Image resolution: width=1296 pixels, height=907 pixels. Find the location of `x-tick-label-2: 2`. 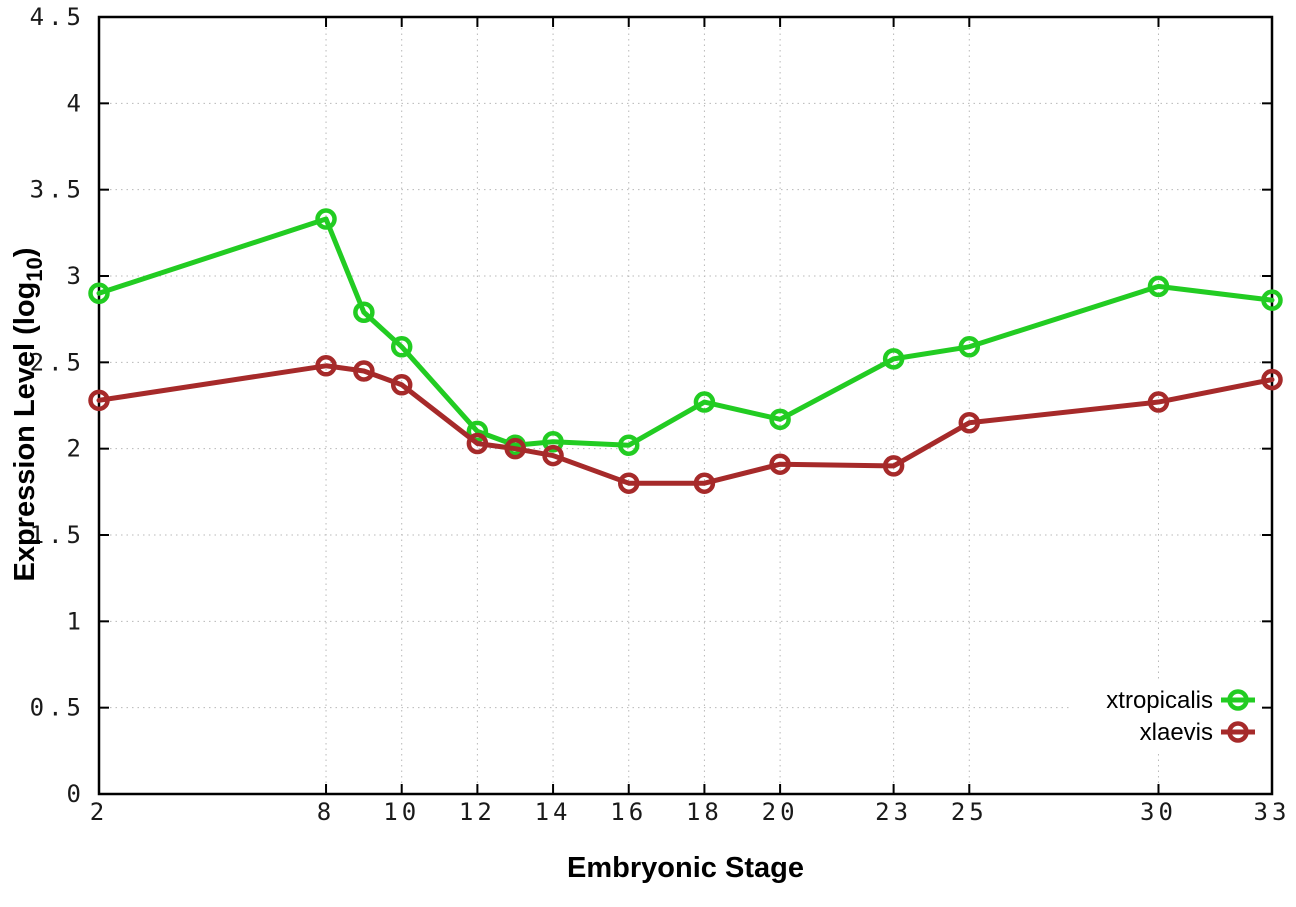

x-tick-label-2: 2 is located at coordinates (99, 812).